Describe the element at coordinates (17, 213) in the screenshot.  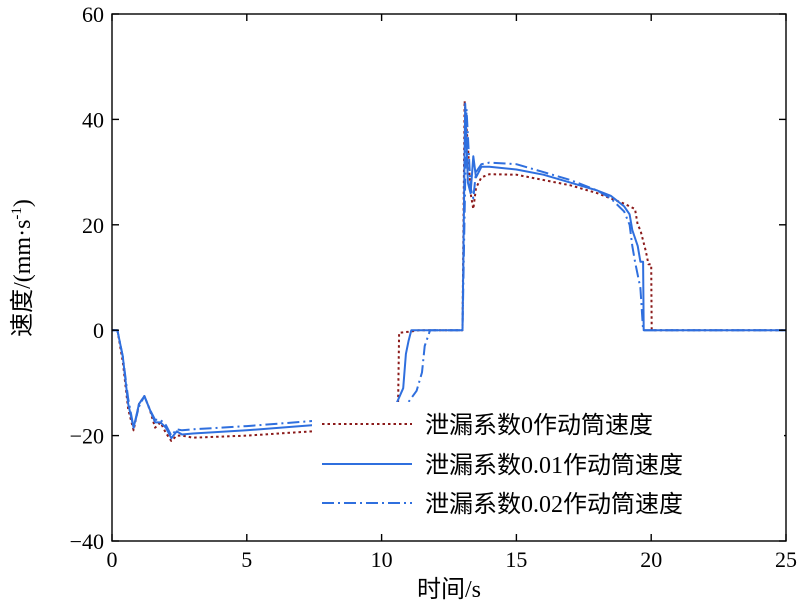
I see `y-axis-title-sup: -1` at that location.